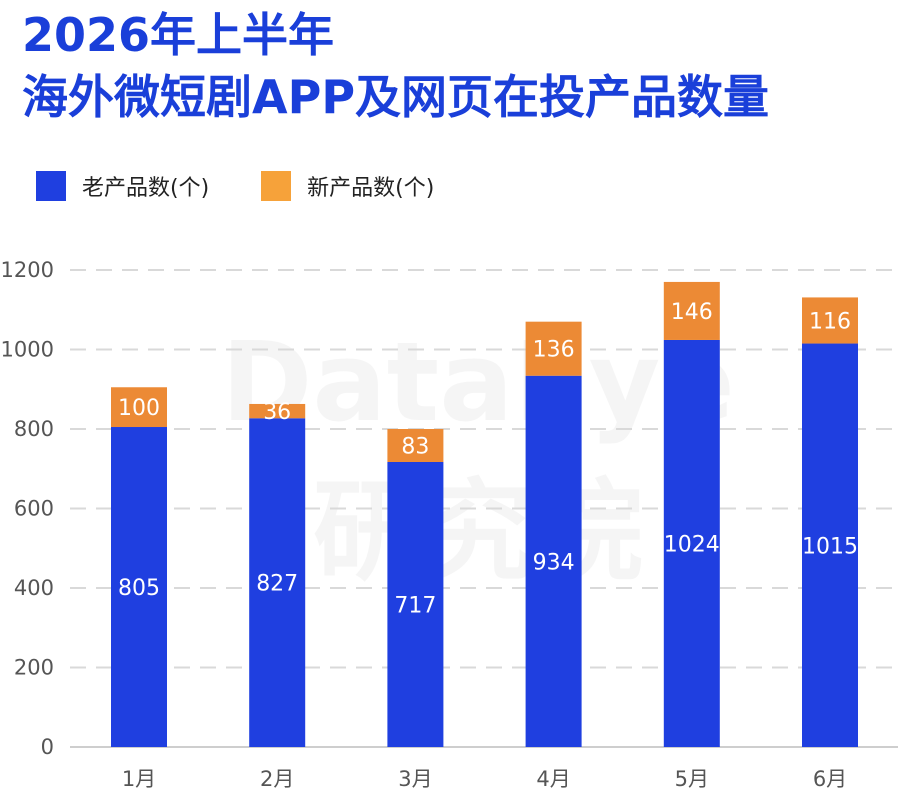 Image resolution: width=912 pixels, height=804 pixels. I want to click on data-label-old: 717, so click(415, 605).